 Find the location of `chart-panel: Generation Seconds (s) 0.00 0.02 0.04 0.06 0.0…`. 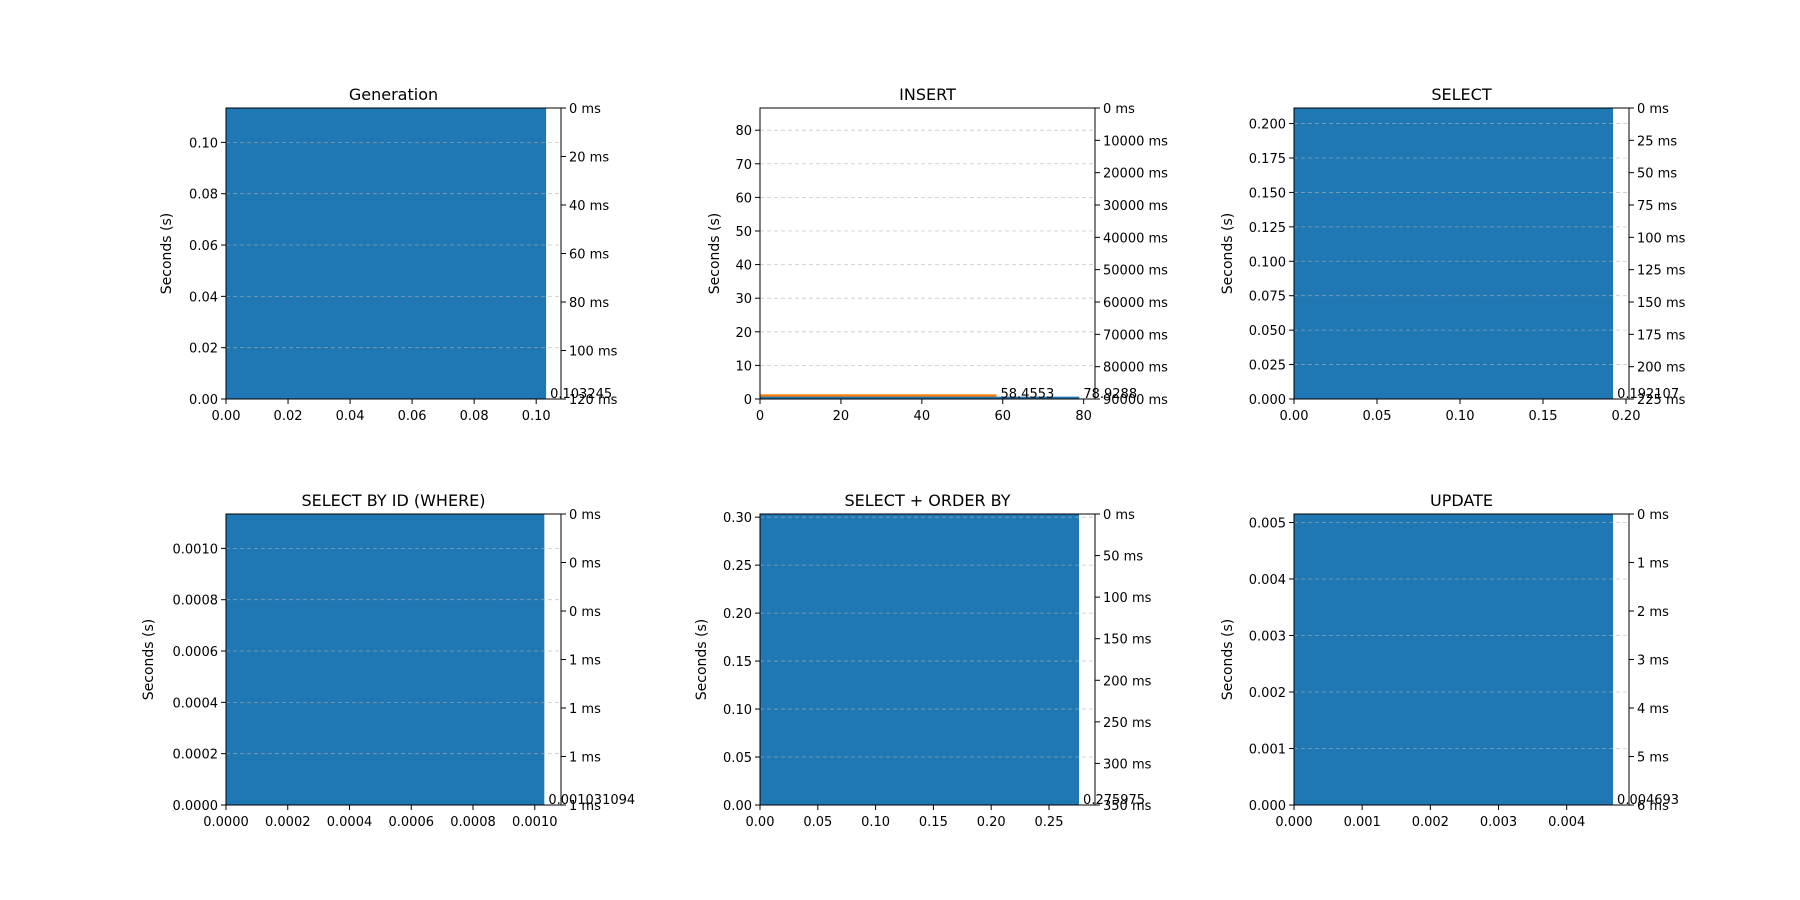

chart-panel: Generation Seconds (s) 0.00 0.02 0.04 0.06 0.0… is located at coordinates (388, 254).